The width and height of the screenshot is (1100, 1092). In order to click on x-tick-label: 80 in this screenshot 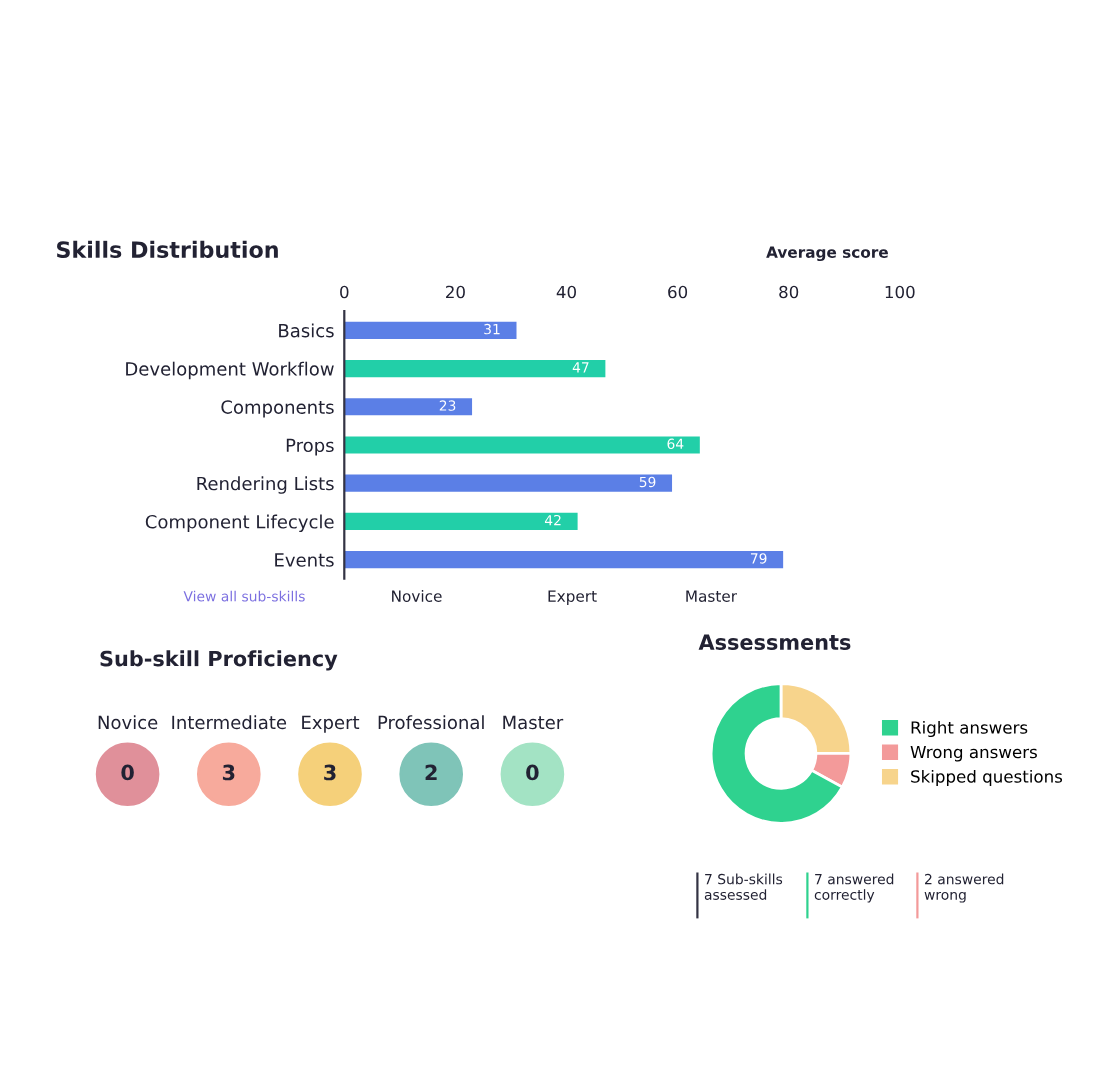, I will do `click(789, 292)`.